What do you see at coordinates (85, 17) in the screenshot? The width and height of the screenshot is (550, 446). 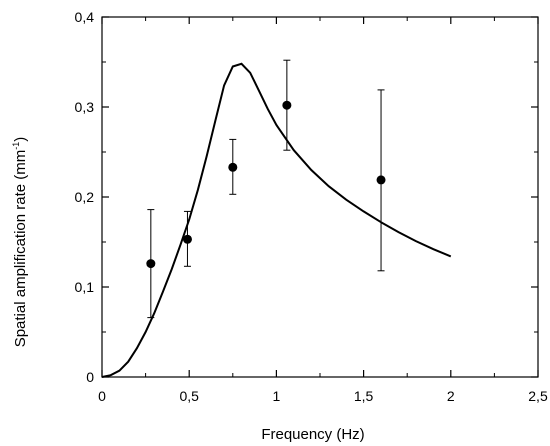 I see `y-tick-label: 0,4` at bounding box center [85, 17].